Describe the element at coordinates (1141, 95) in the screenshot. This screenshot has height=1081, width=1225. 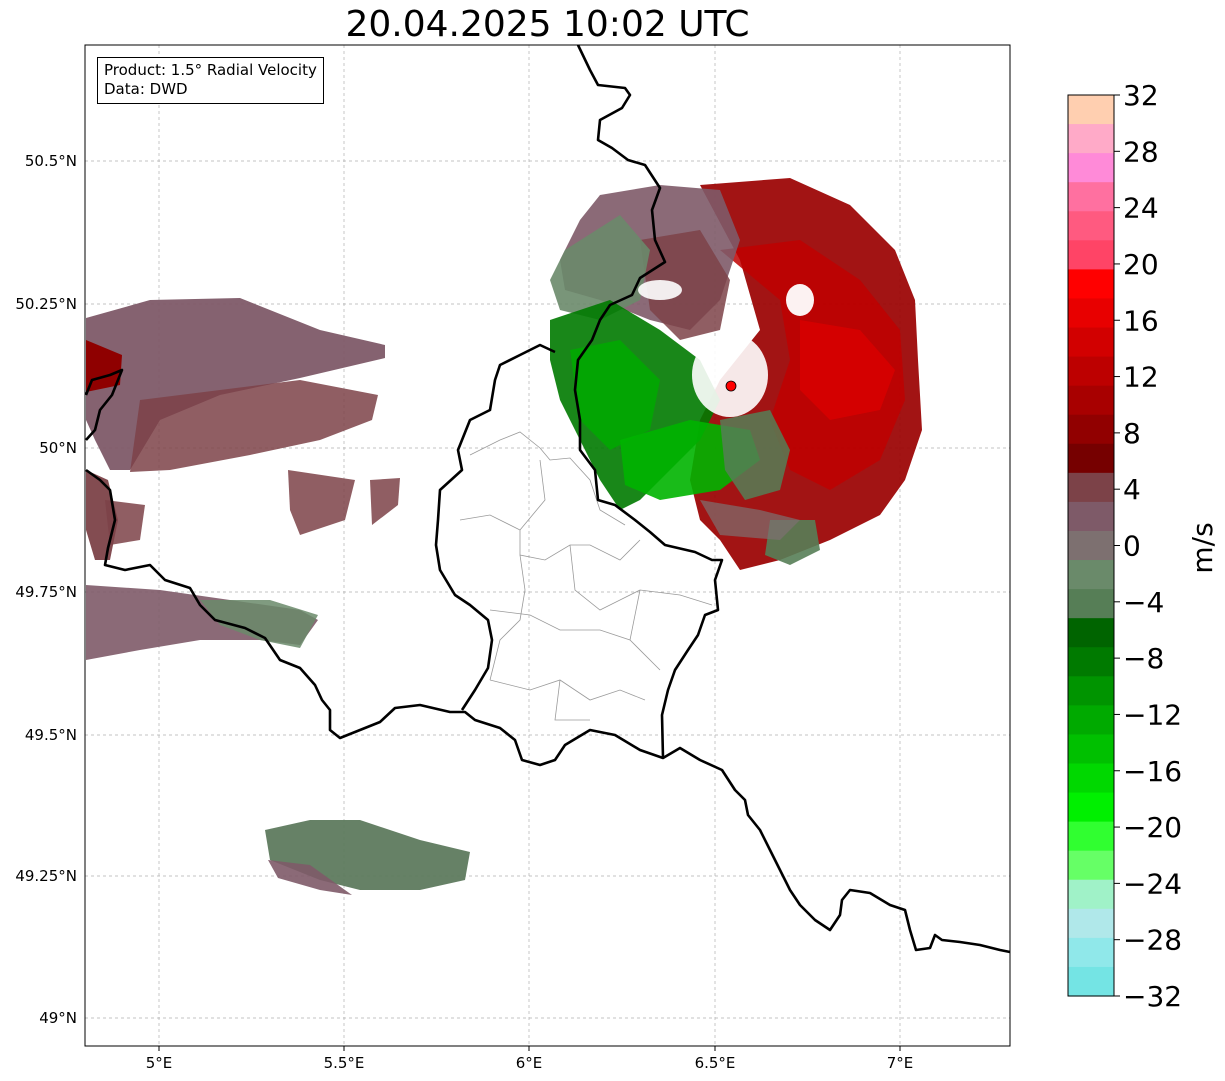
I see `colorbar-tick-label: 32` at that location.